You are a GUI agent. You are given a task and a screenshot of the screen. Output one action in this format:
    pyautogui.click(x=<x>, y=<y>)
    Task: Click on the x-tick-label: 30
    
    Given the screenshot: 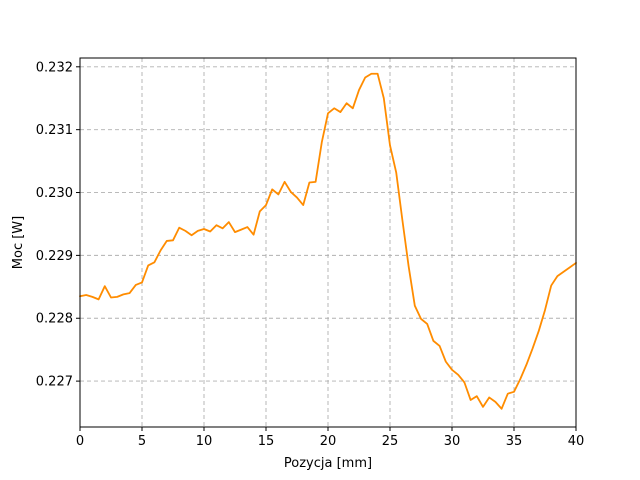 What is the action you would take?
    pyautogui.click(x=452, y=441)
    